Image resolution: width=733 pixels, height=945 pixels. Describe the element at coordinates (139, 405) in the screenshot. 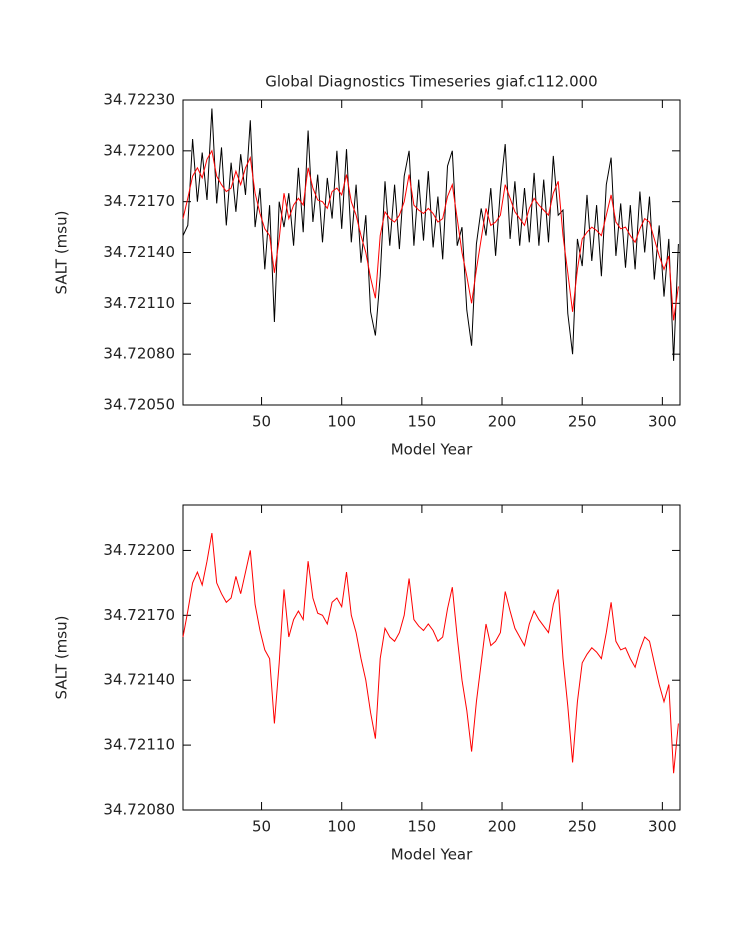

I see `y-tick-label: 34.72050` at that location.